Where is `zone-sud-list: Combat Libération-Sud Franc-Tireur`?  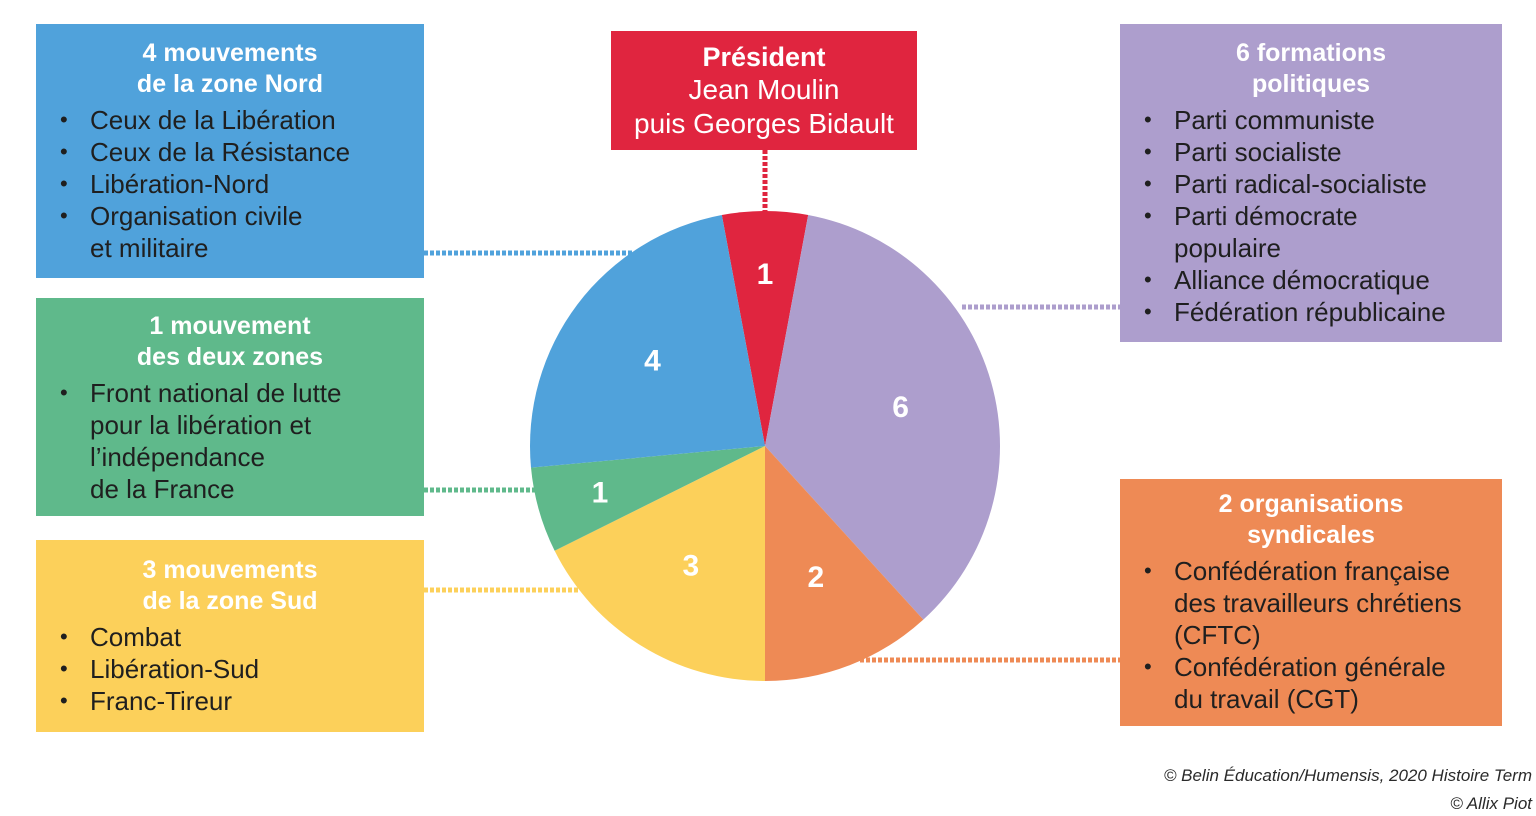 zone-sud-list: Combat Libération-Sud Franc-Tireur is located at coordinates (230, 669).